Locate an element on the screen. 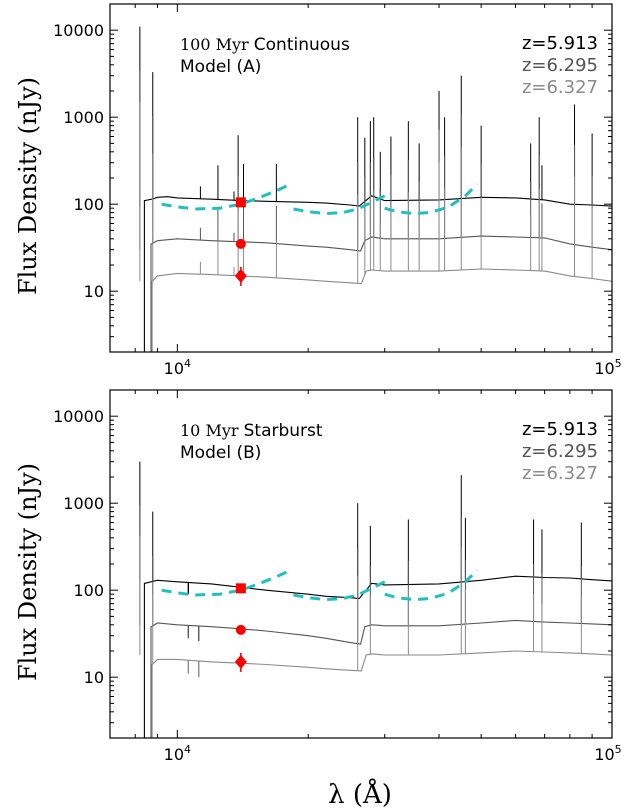  p0-legend-entry-0: z=5.913 is located at coordinates (560, 43).